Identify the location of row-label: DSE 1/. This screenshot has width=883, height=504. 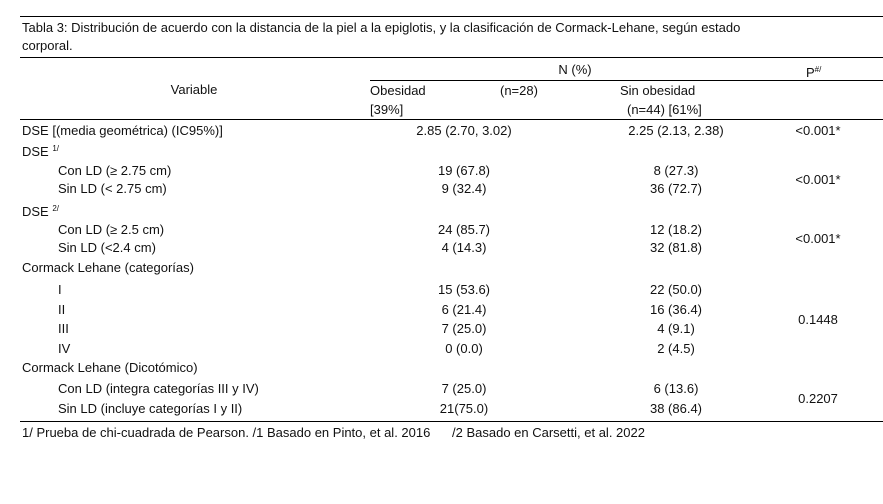
(40, 150).